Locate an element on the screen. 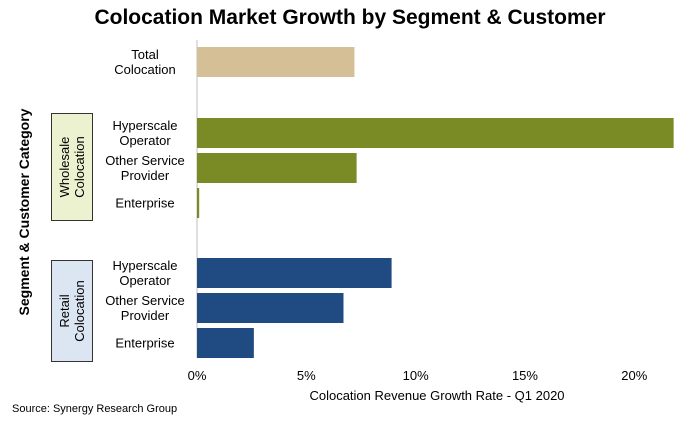 This screenshot has height=423, width=700. source-note: Source: Synergy Research Group is located at coordinates (95, 409).